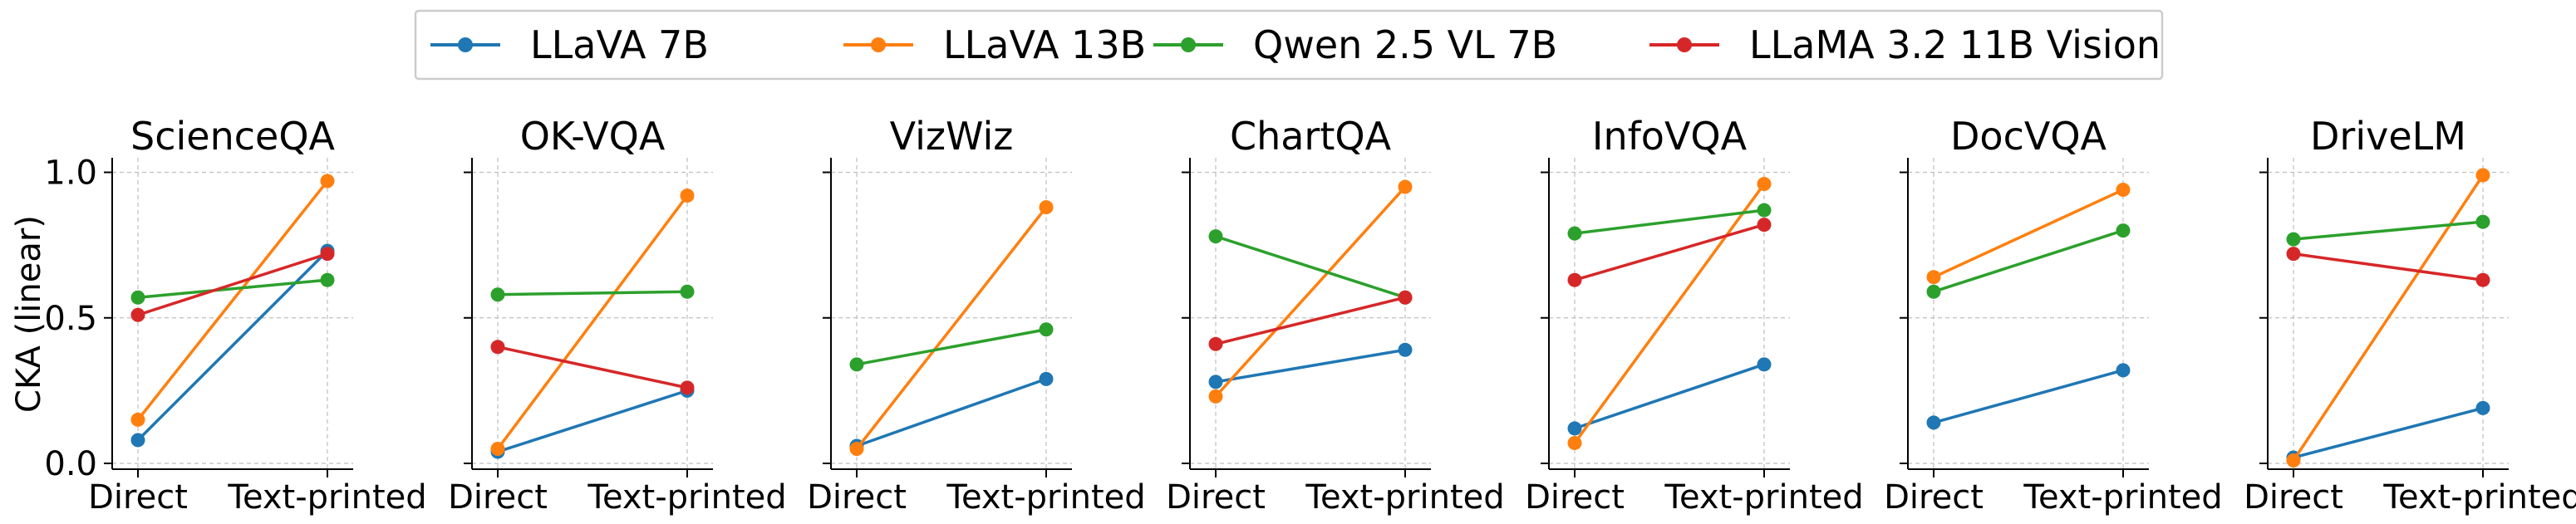 The image size is (2576, 524). What do you see at coordinates (1905, 44) in the screenshot?
I see `legend-item: LLaMA 3.2 11B Vision` at bounding box center [1905, 44].